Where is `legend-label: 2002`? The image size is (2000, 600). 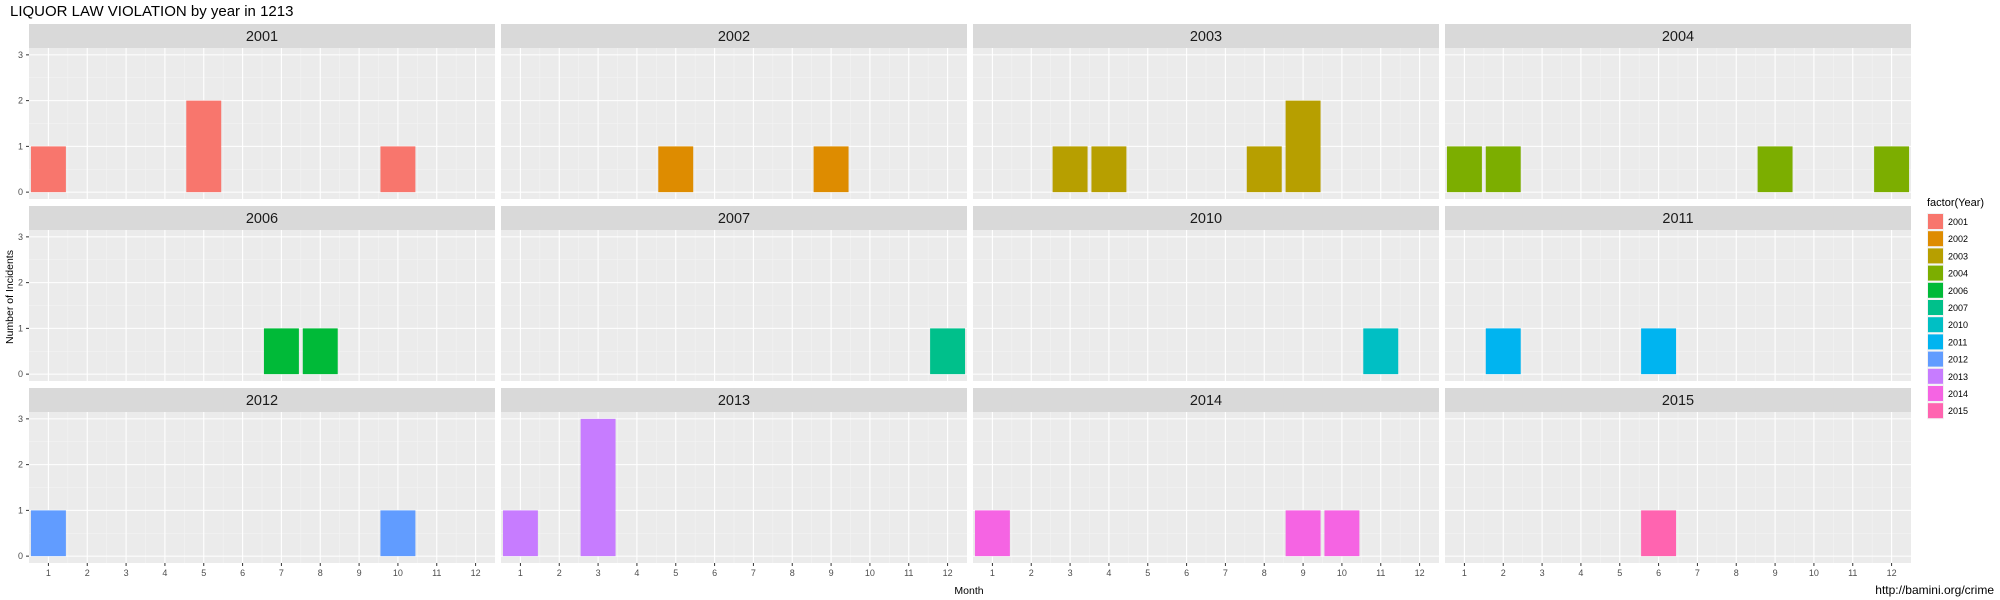
legend-label: 2002 is located at coordinates (1958, 239).